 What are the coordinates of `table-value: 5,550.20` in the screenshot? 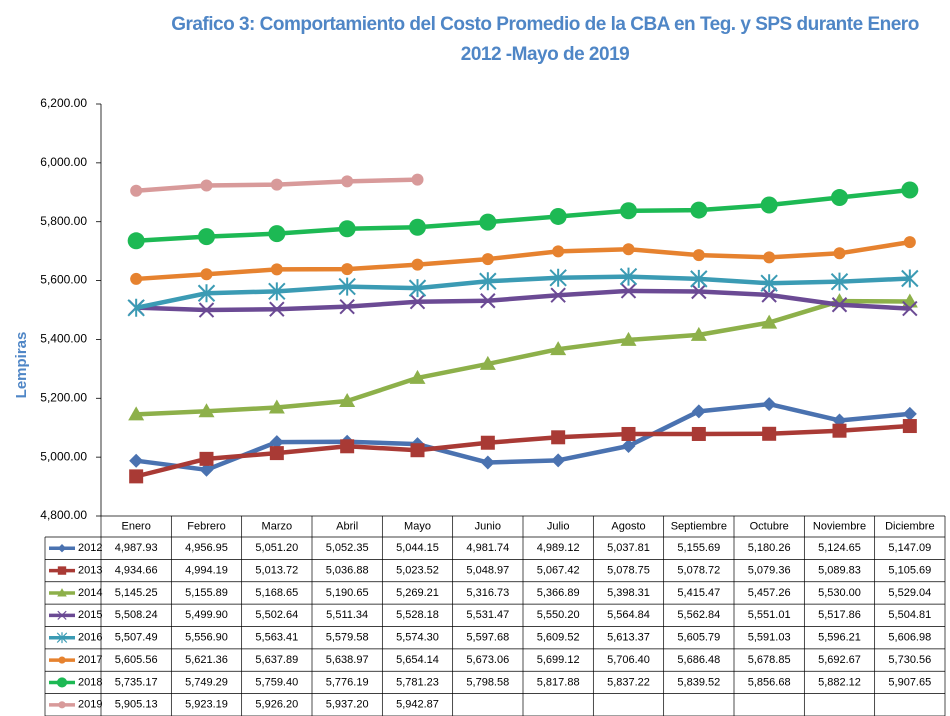 It's located at (558, 615).